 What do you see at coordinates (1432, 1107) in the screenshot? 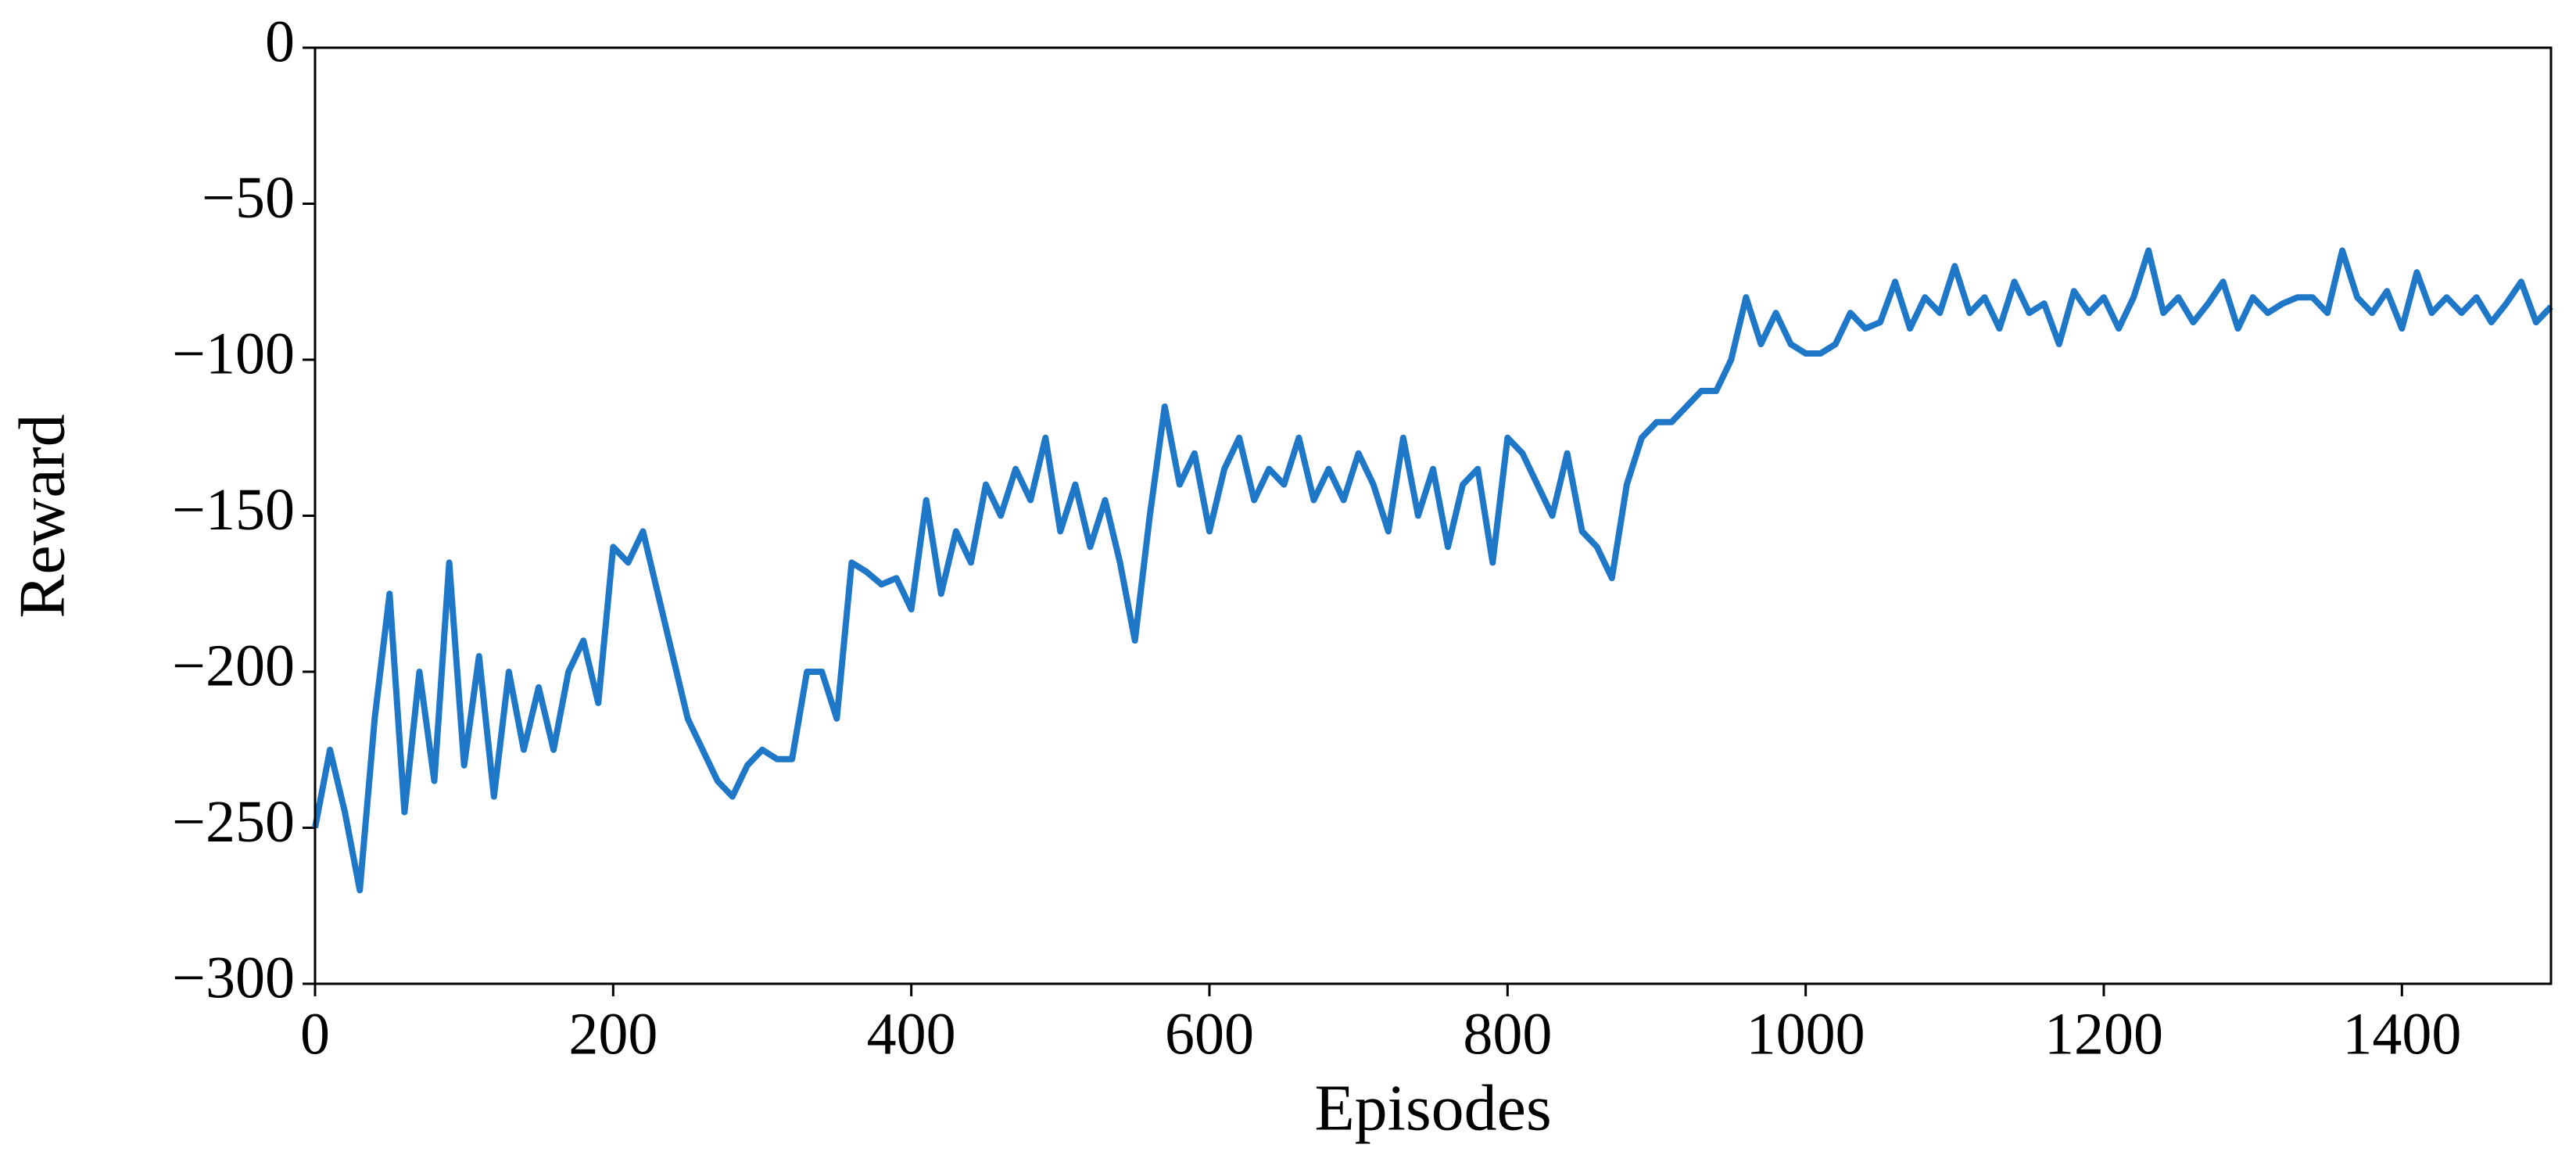
I see `x-axis-label: Episodes` at bounding box center [1432, 1107].